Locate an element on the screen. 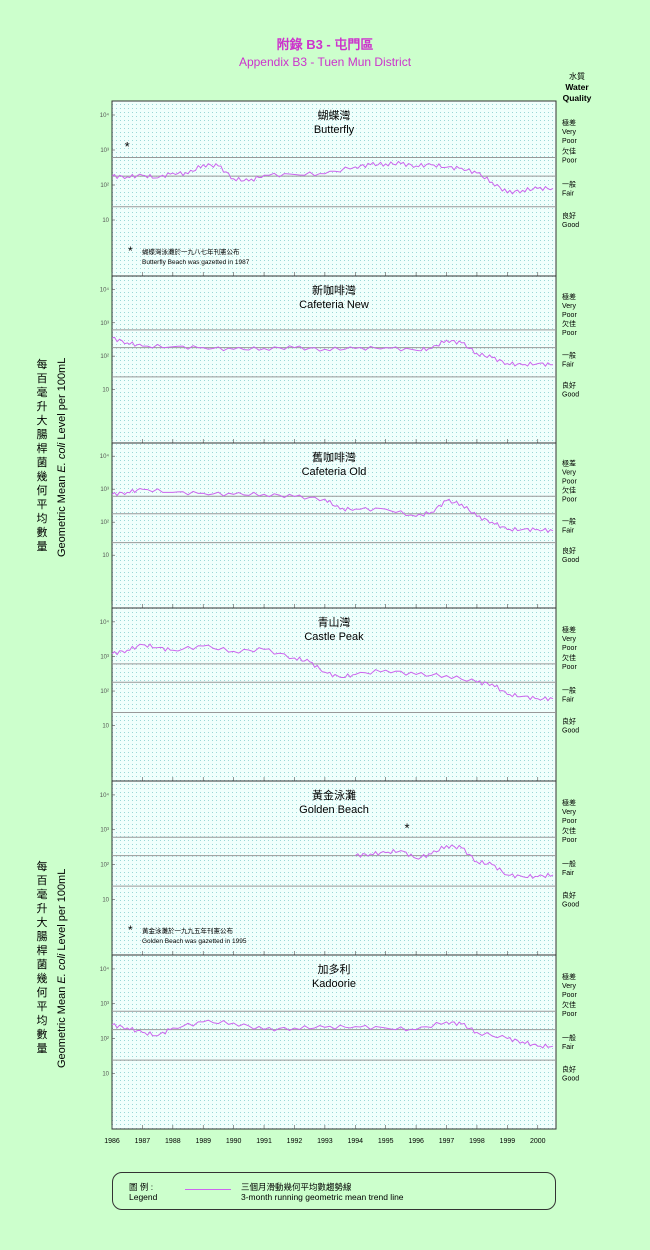 The height and width of the screenshot is (1250, 650). legend-desc-zh: 三個月滑動幾何平均數趨勢線 is located at coordinates (296, 1187).